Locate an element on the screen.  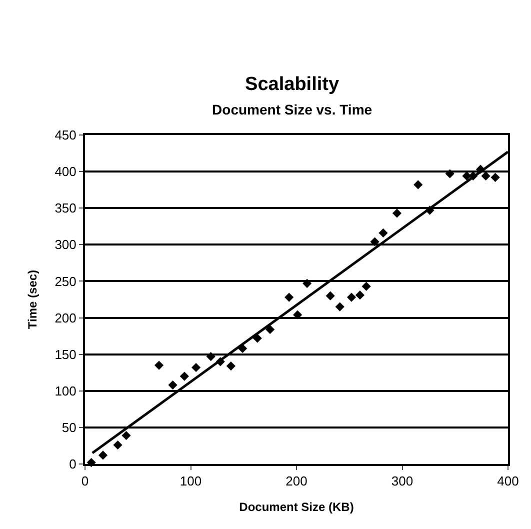
y-tick-label: 450 is located at coordinates (65, 135).